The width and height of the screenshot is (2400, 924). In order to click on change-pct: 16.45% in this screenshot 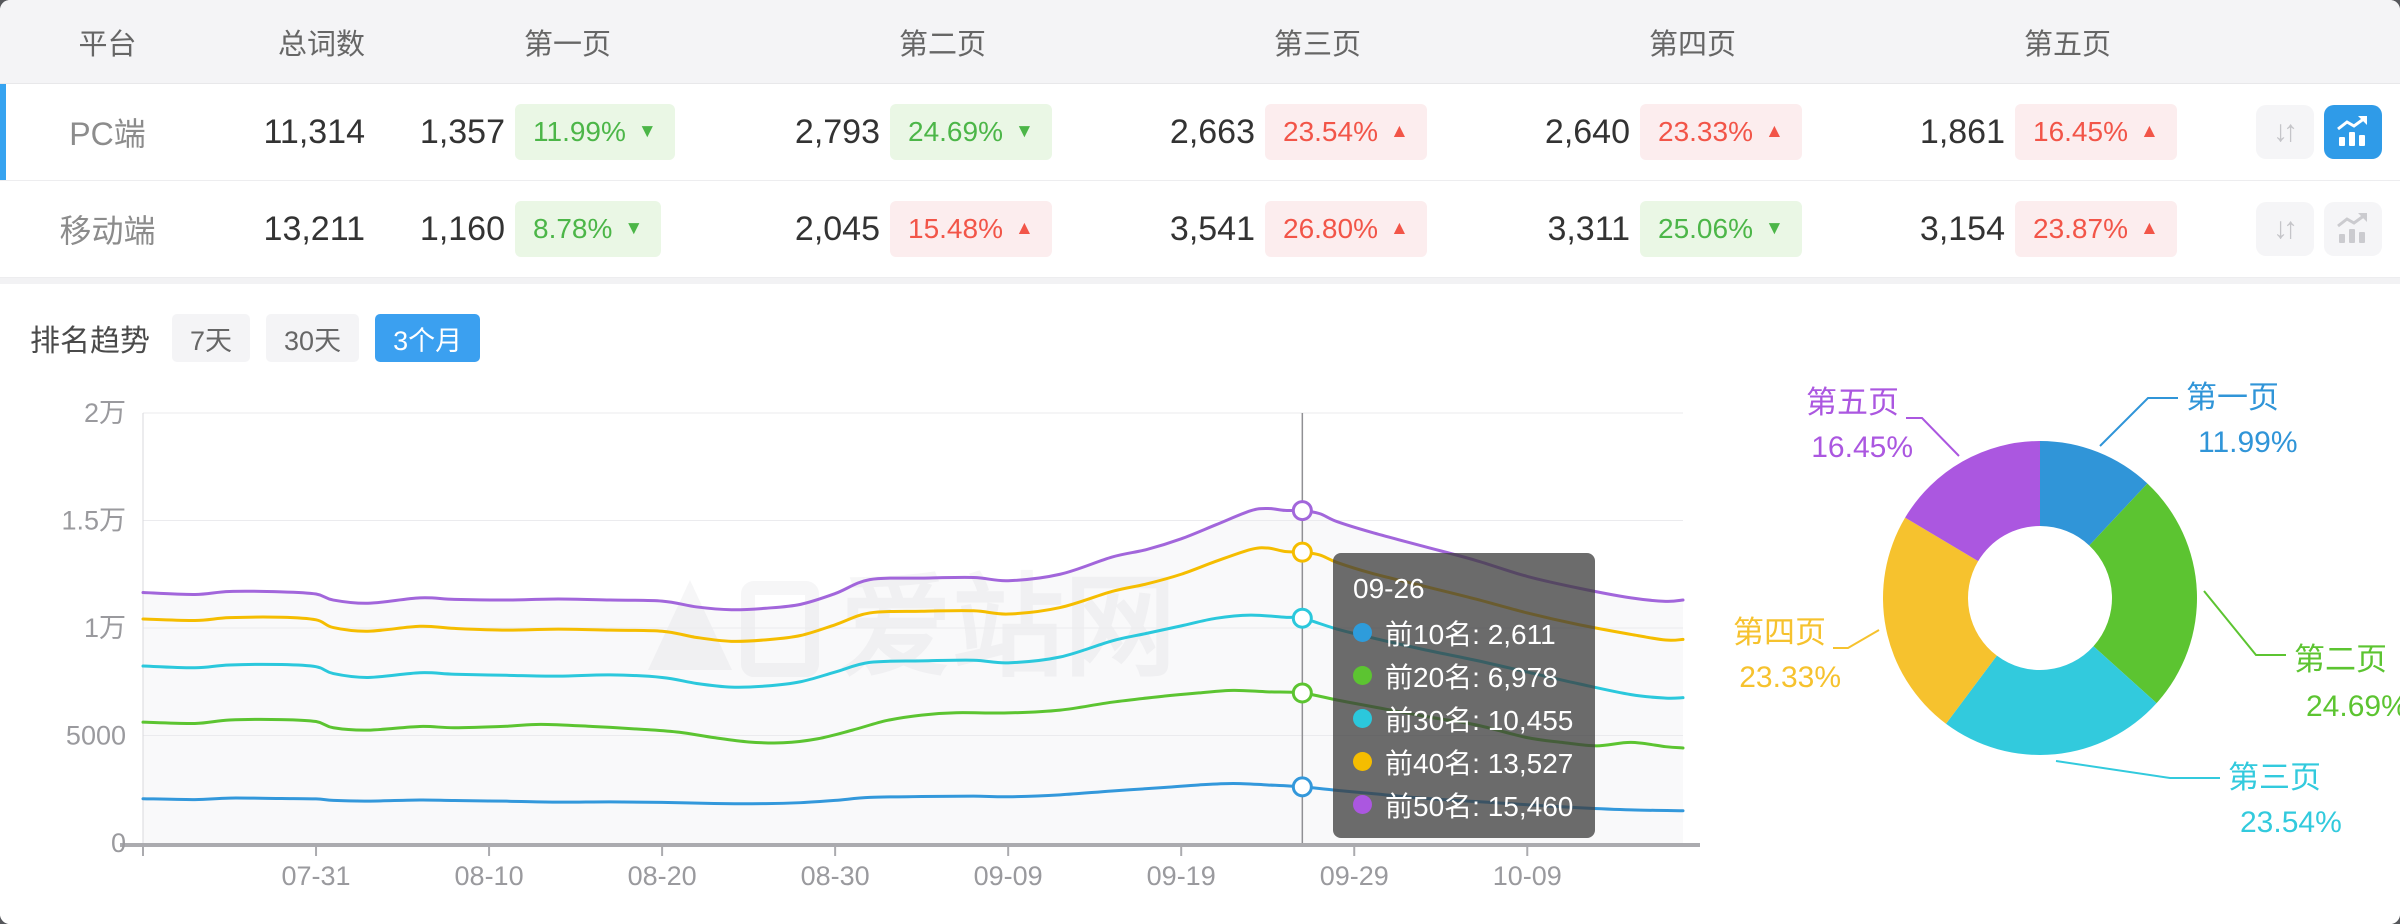, I will do `click(2080, 131)`.